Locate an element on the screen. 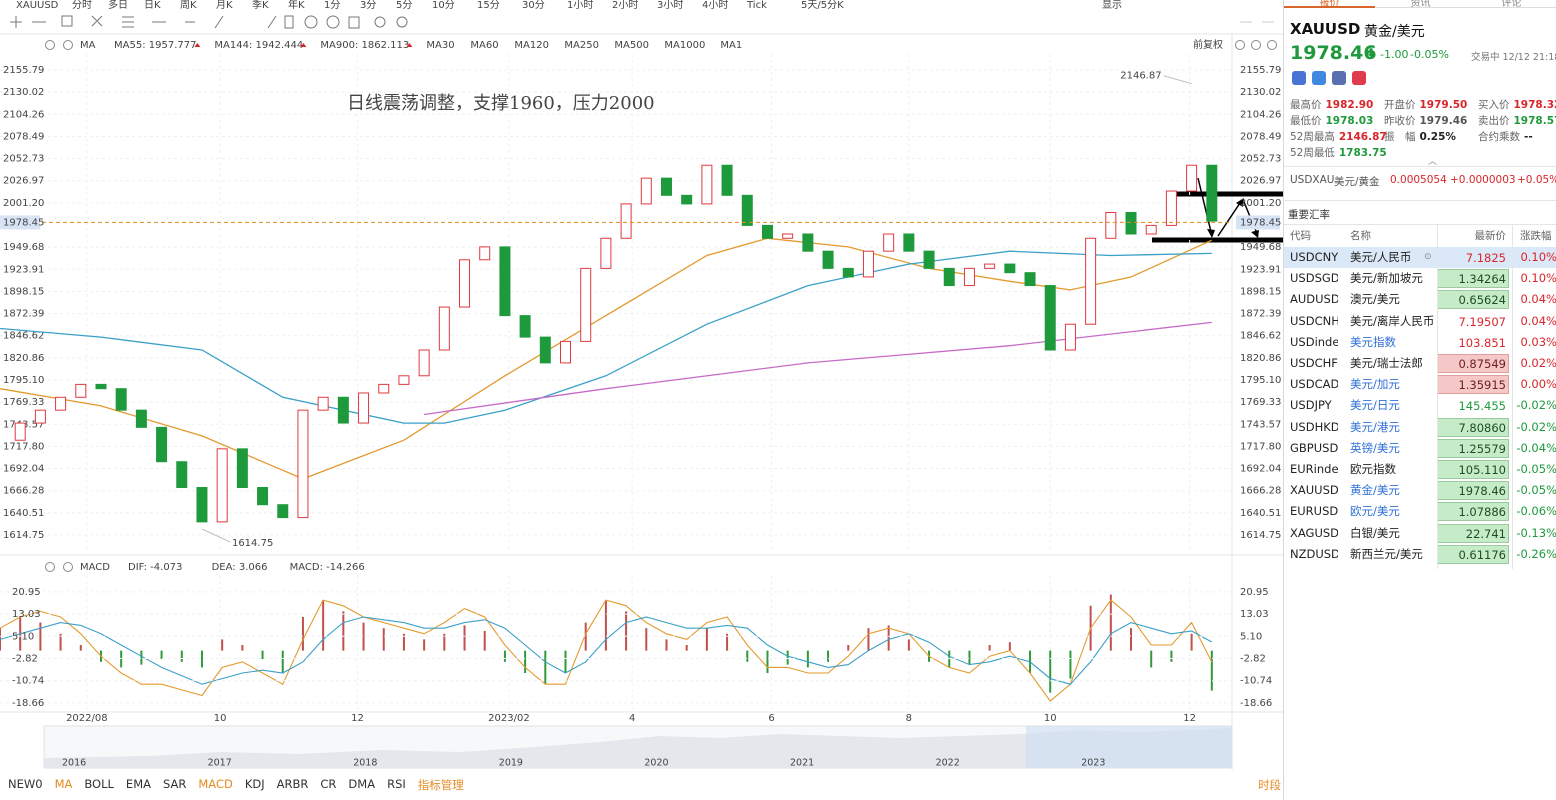 The width and height of the screenshot is (1556, 800). indicator-tab: RSI is located at coordinates (396, 784).